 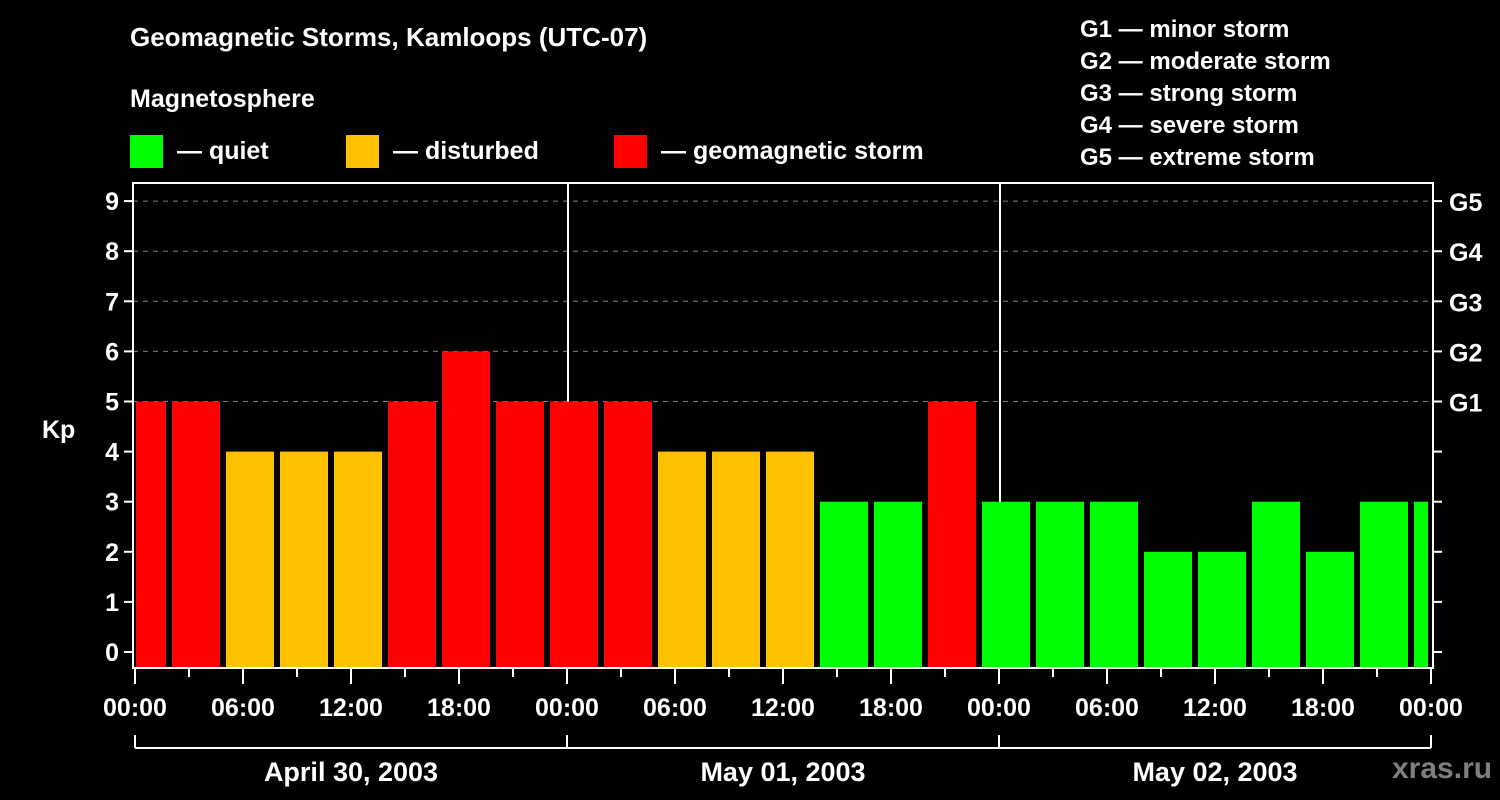 What do you see at coordinates (58, 430) in the screenshot?
I see `y-axis-label: Kp` at bounding box center [58, 430].